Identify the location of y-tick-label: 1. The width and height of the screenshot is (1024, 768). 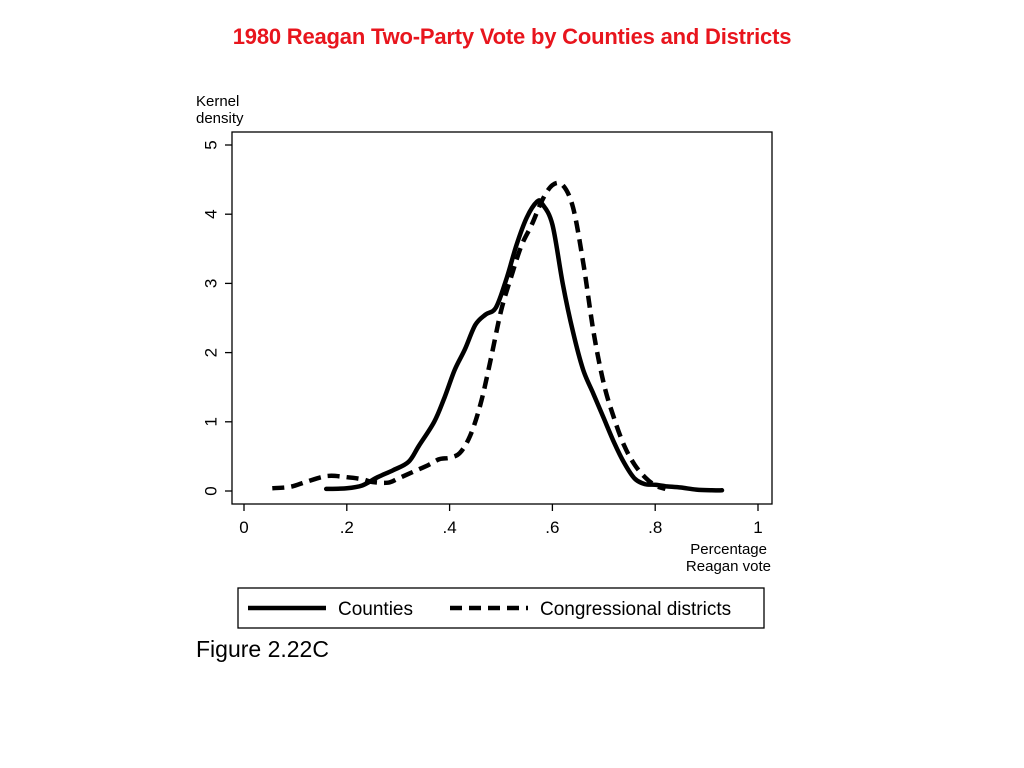
(211, 421).